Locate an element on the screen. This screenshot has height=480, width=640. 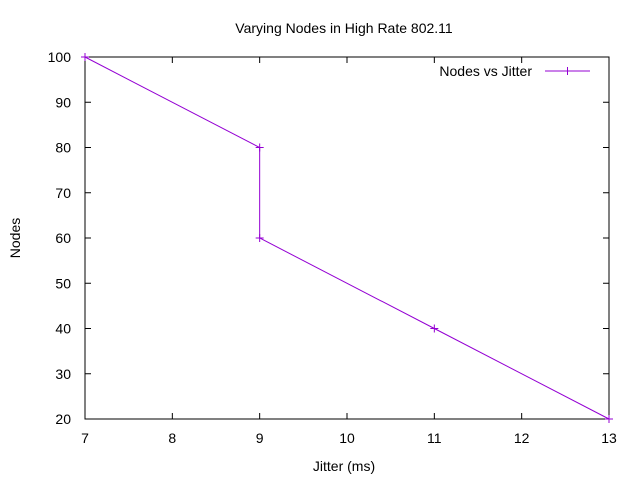
y-tick-label: 80 is located at coordinates (63, 148).